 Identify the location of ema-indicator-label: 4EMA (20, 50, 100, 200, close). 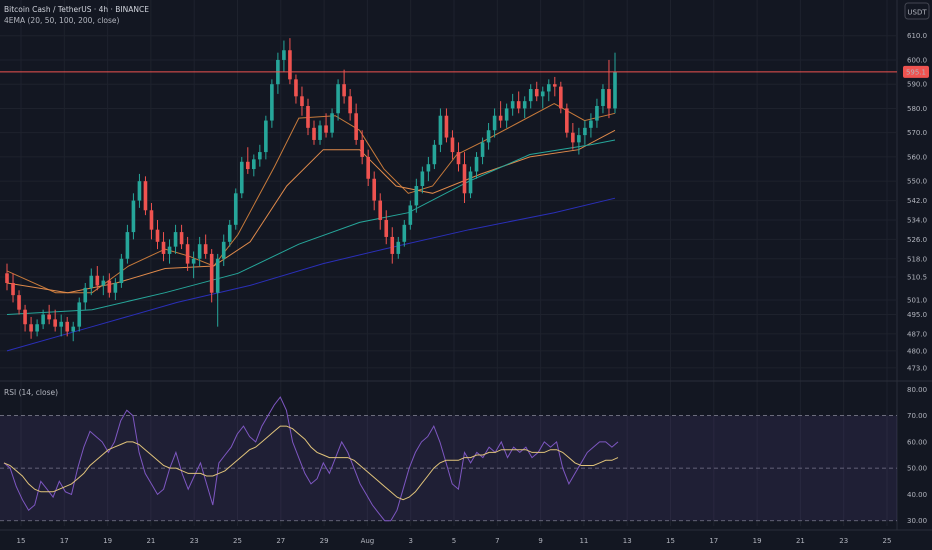
(62, 20).